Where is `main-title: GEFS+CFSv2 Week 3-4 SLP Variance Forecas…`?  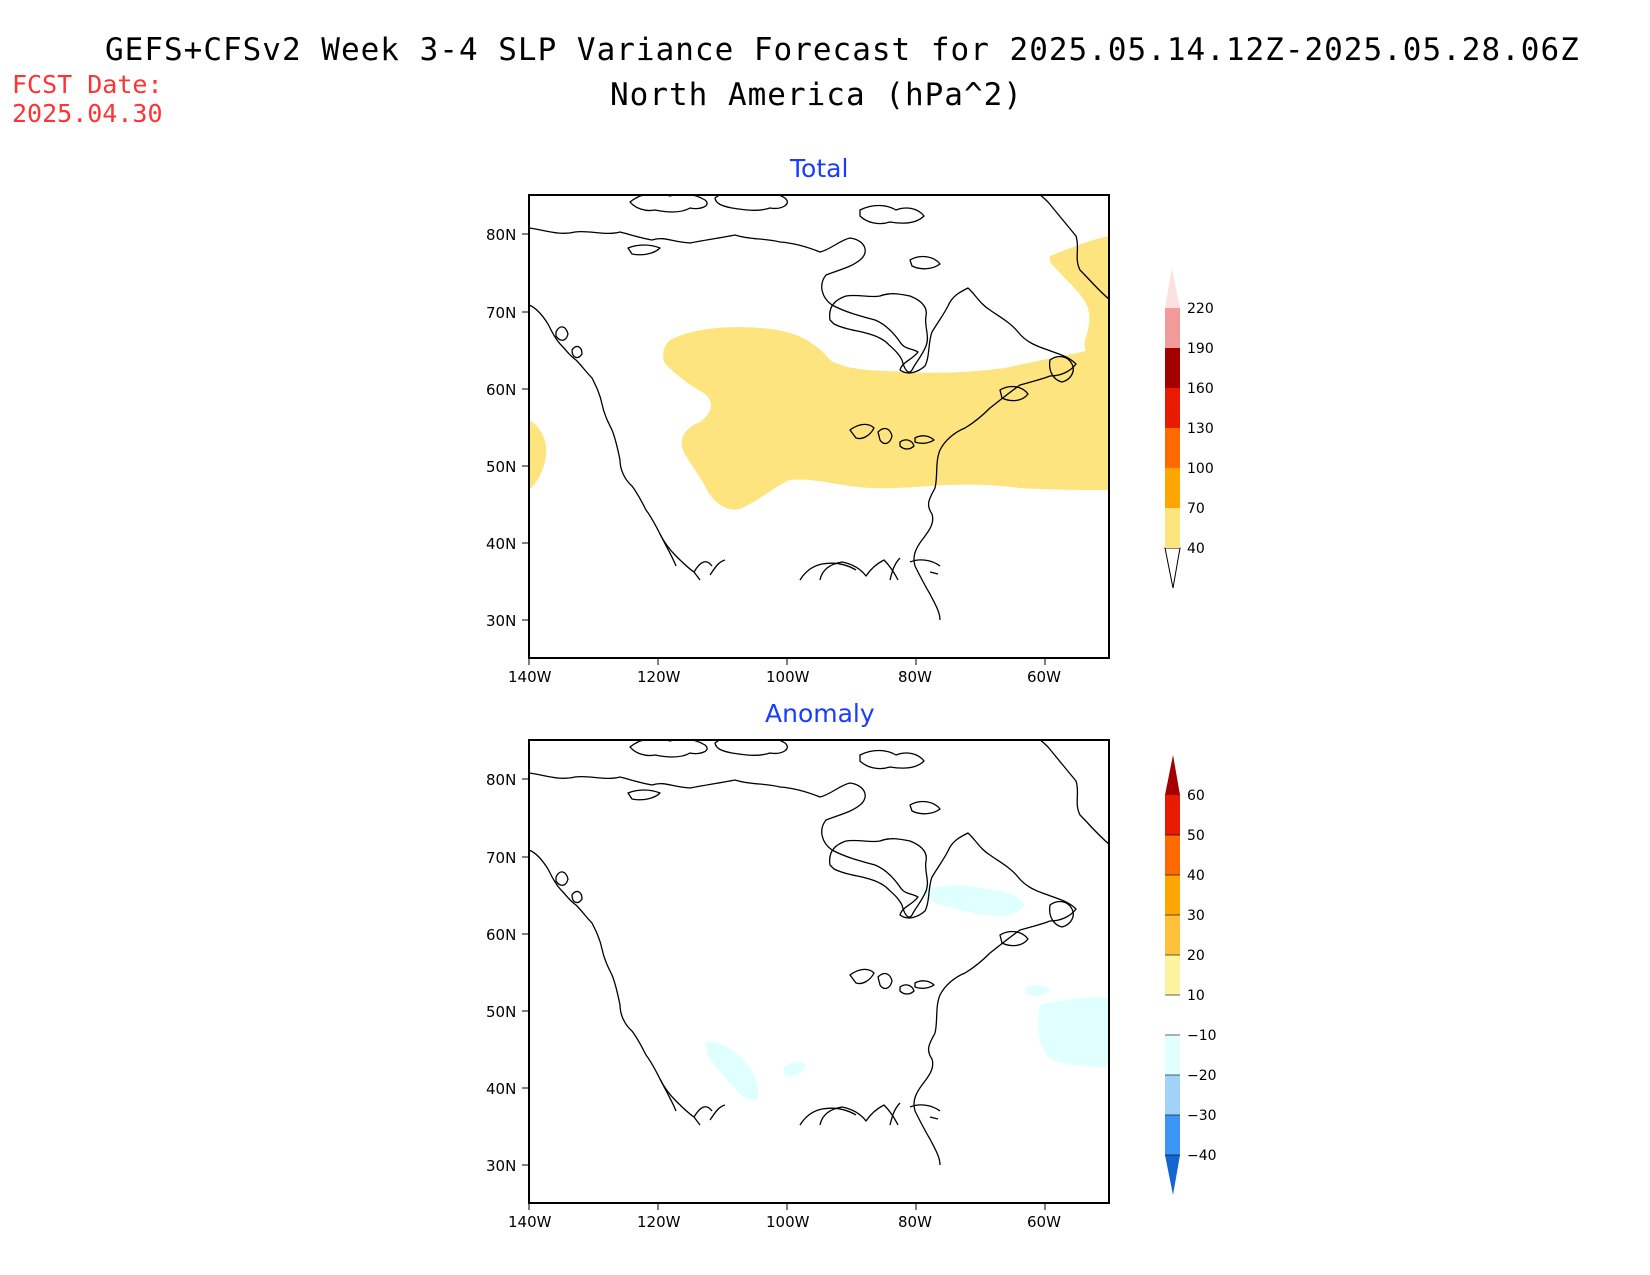 main-title: GEFS+CFSv2 Week 3-4 SLP Variance Forecas… is located at coordinates (842, 50).